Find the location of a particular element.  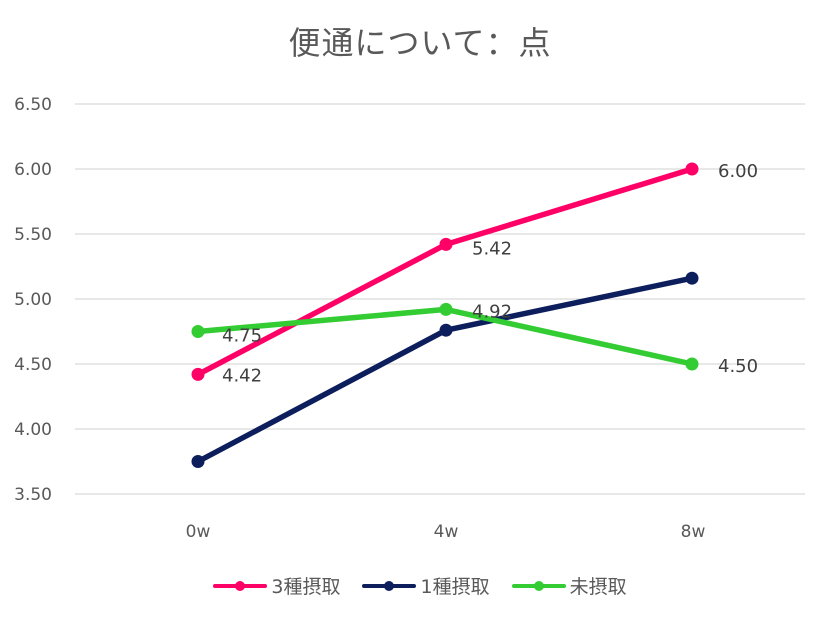

data-label: 4.50 is located at coordinates (738, 366).